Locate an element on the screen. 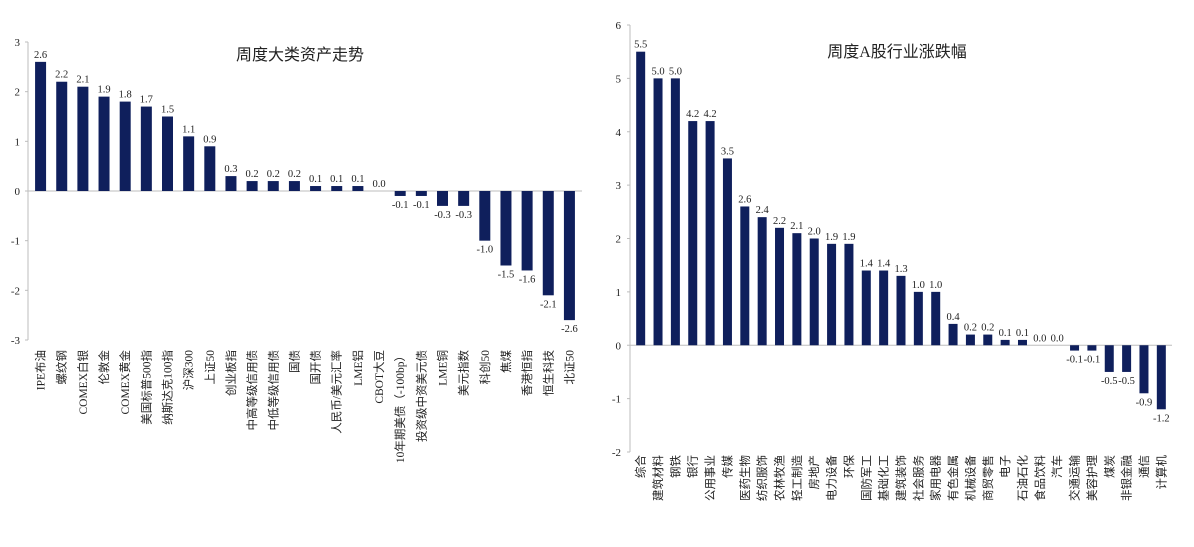 This screenshot has width=1194, height=547. y-tick-label: 6 is located at coordinates (619, 26).